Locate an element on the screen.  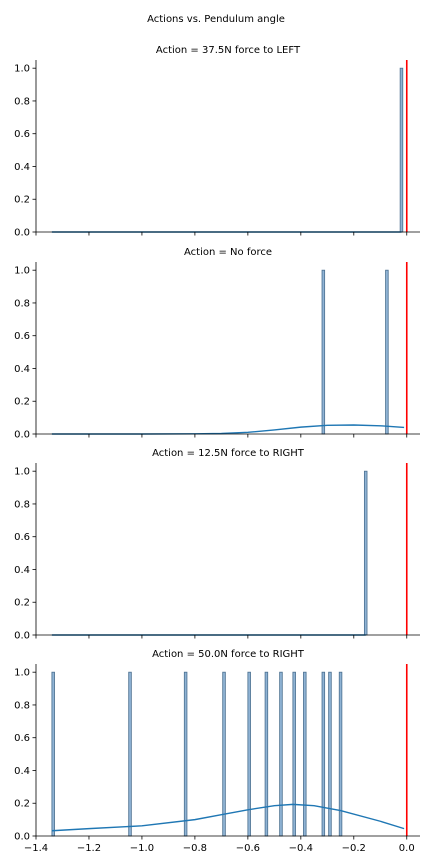
subplot-title: Action = 50.0N force to RIGHT is located at coordinates (228, 654).